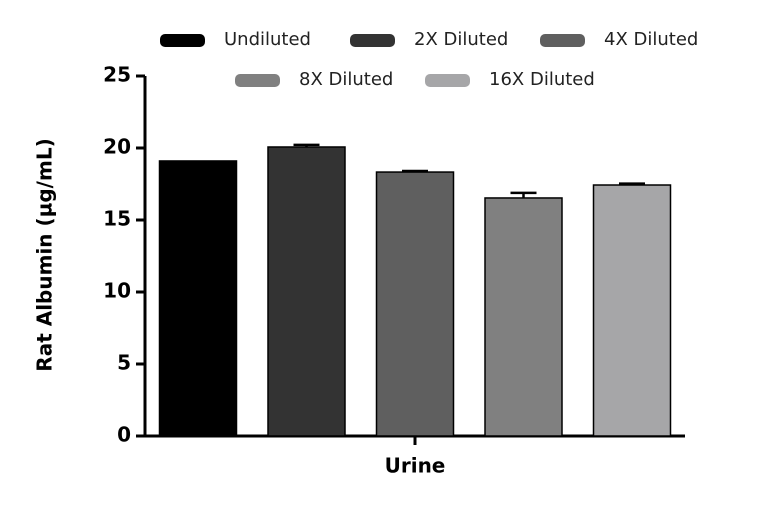 The image size is (768, 513). I want to click on y-tick-label: 20, so click(117, 147).